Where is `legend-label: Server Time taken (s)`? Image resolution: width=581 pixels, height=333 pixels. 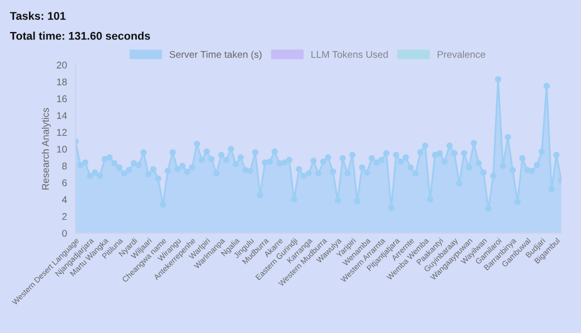
legend-label: Server Time taken (s) is located at coordinates (216, 55).